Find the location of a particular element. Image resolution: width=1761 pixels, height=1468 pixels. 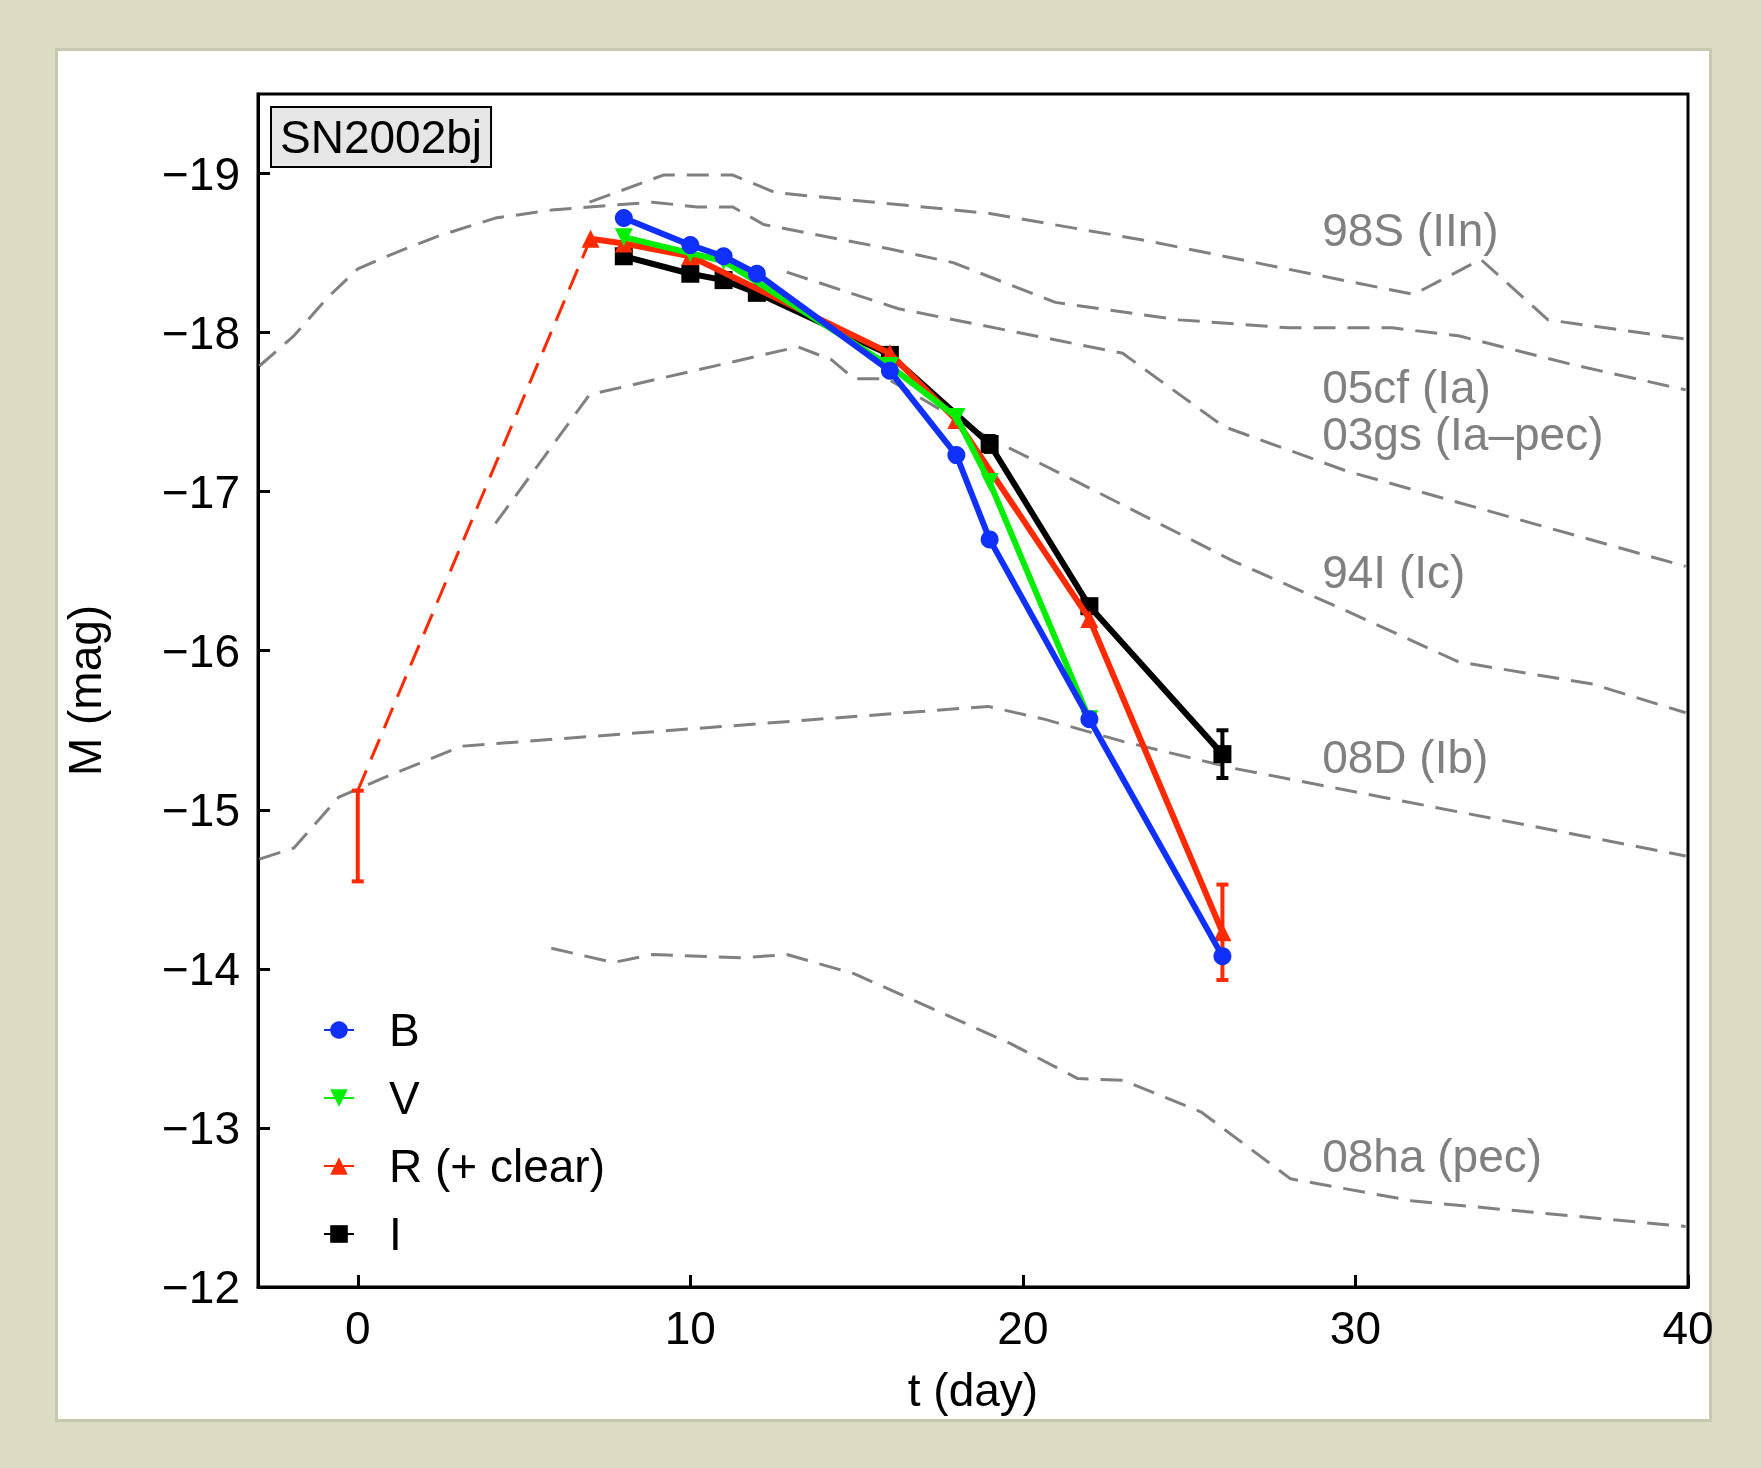

x-tick-label: 0 is located at coordinates (357, 1328).